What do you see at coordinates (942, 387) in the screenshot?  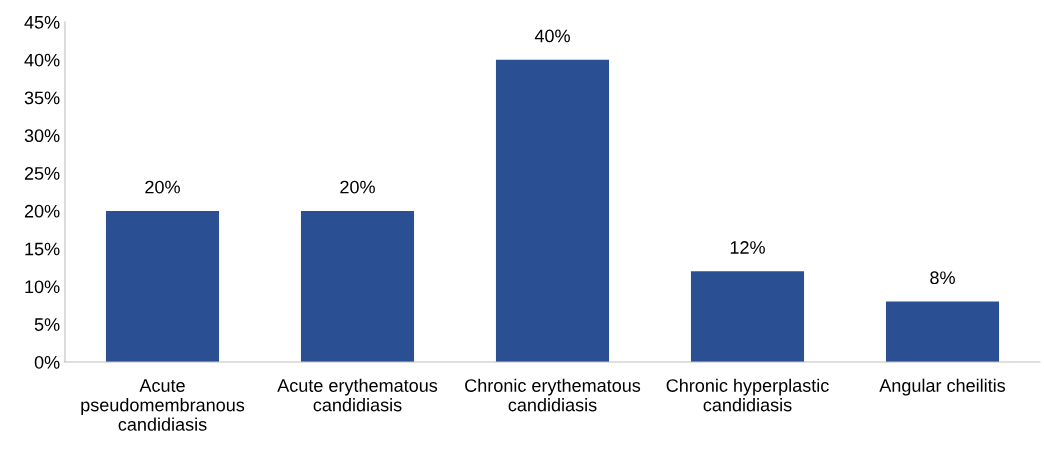 I see `x-tick-label: Angular cheilitis` at bounding box center [942, 387].